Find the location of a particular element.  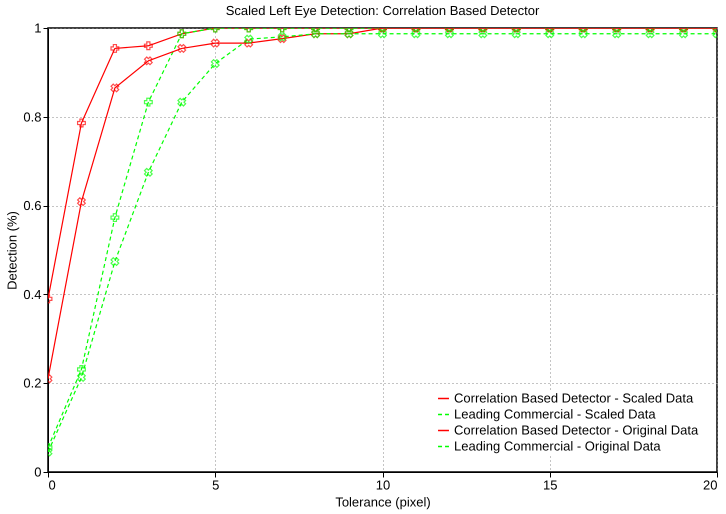

x-tick-label: 15 is located at coordinates (550, 485).